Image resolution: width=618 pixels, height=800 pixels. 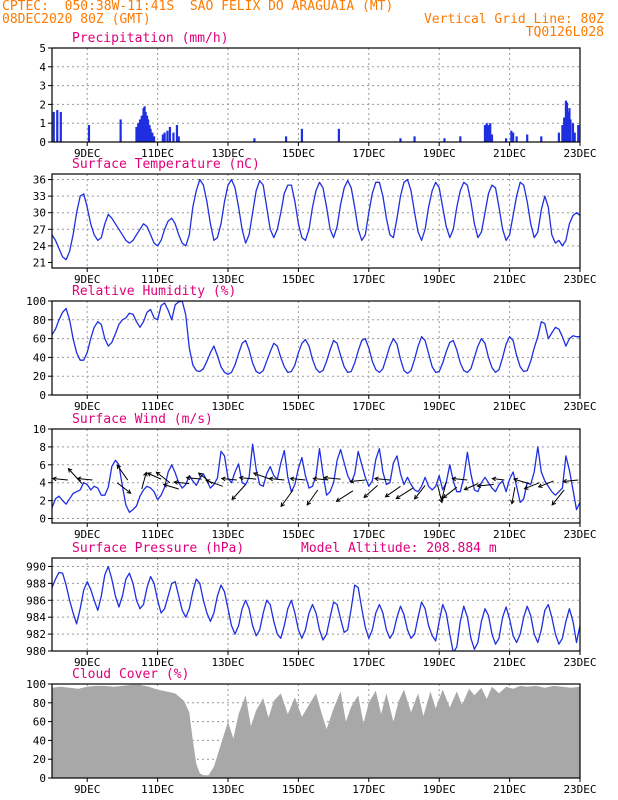 I want to click on y-tick-label: 8, so click(x=42, y=447).